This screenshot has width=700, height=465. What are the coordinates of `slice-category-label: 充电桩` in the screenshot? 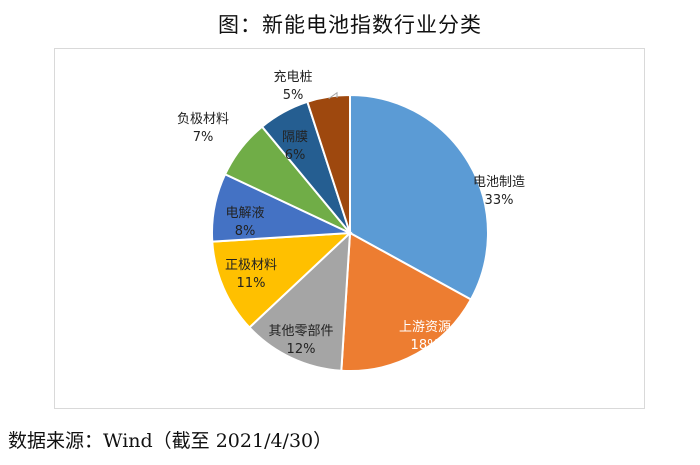 It's located at (292, 77).